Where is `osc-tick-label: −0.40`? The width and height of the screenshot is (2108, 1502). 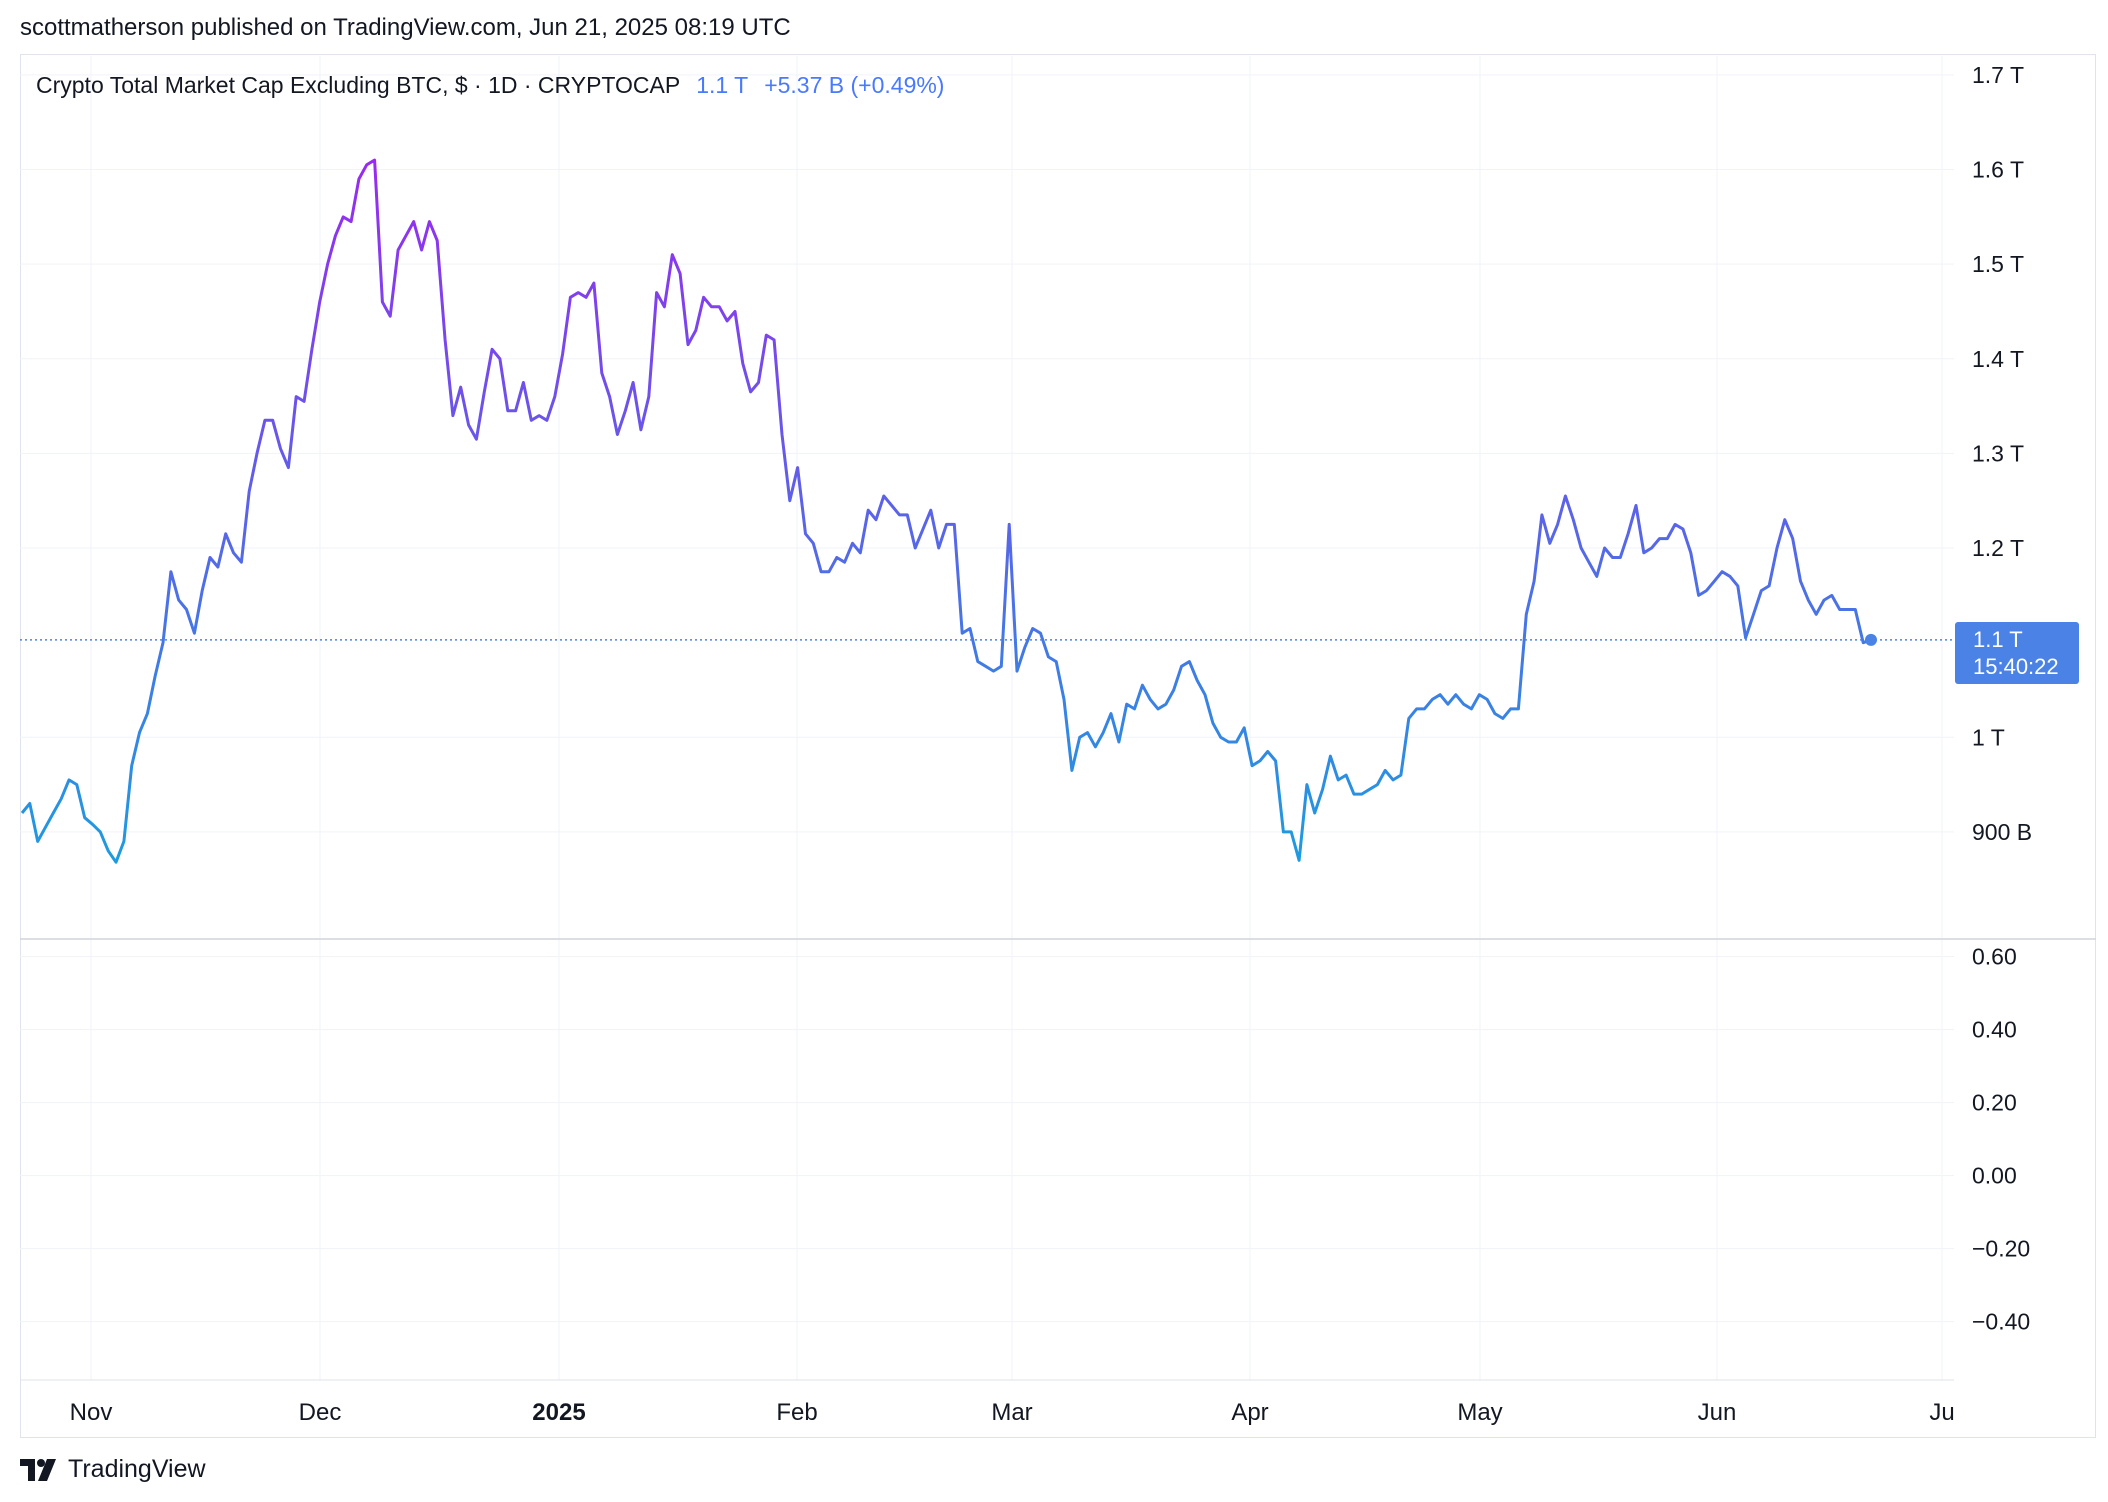 osc-tick-label: −0.40 is located at coordinates (2001, 1322).